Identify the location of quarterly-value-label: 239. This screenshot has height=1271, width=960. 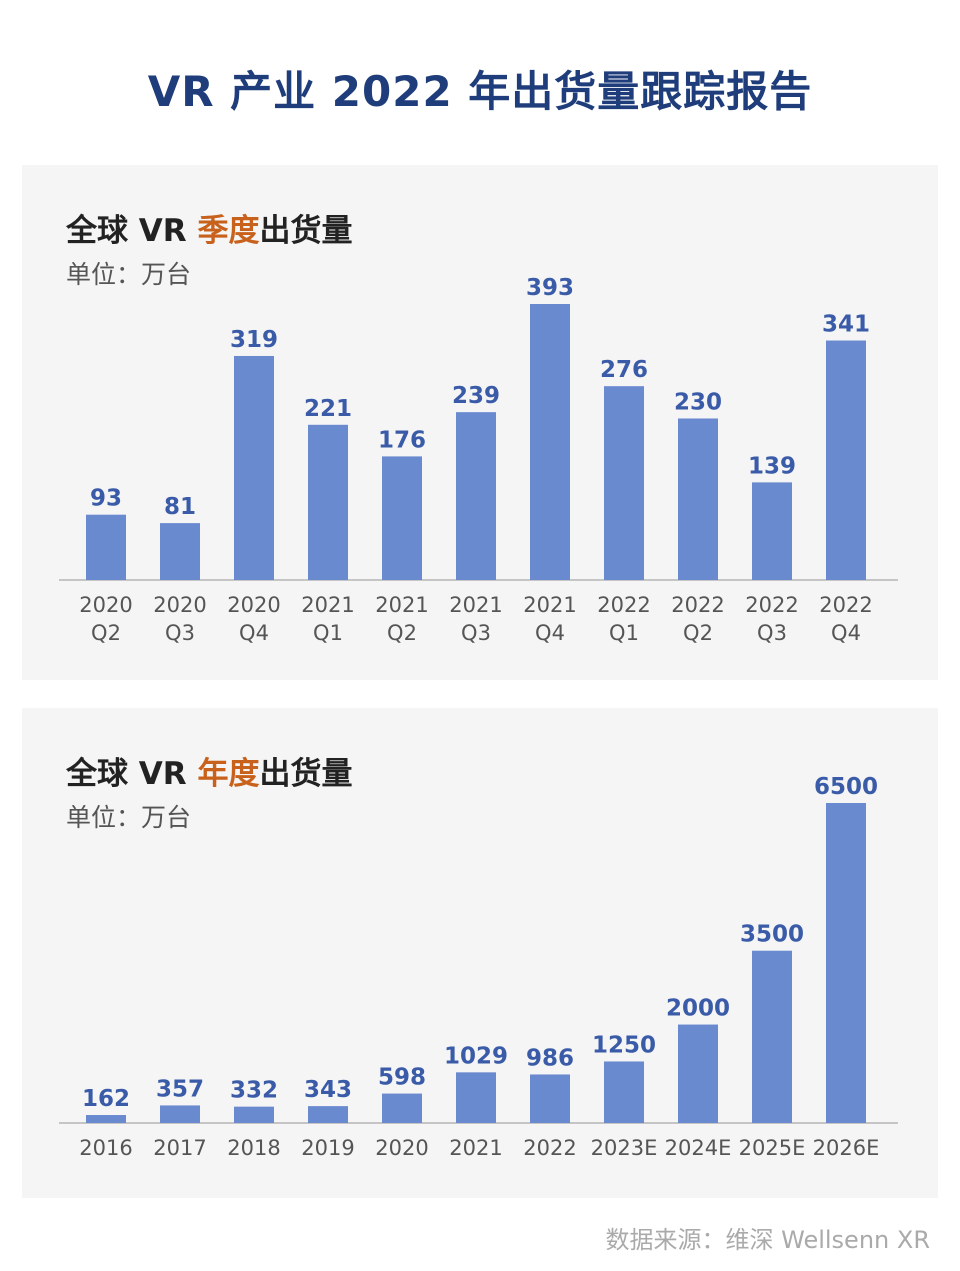
(476, 396).